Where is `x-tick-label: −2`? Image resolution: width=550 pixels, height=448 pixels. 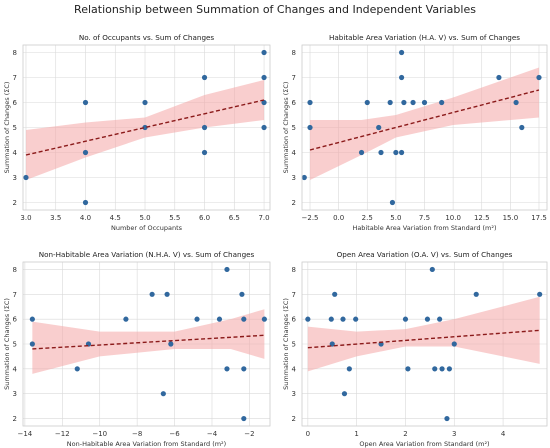
x-tick-label: −2 is located at coordinates (249, 434).